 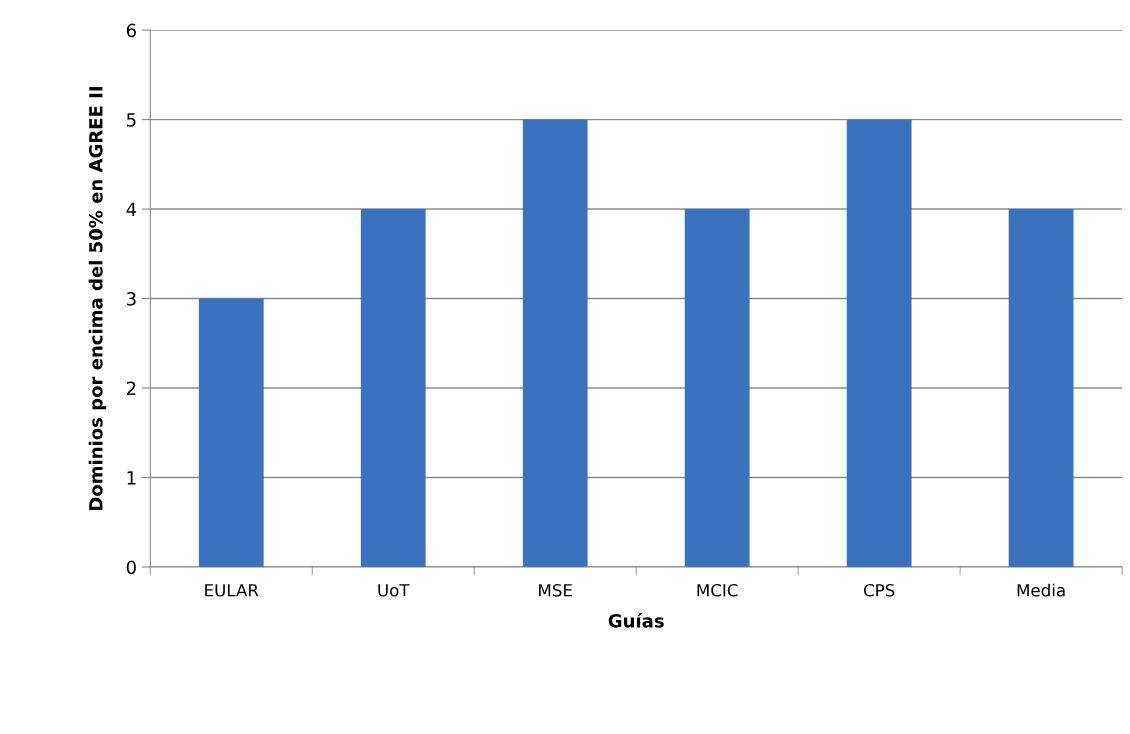 What do you see at coordinates (879, 590) in the screenshot?
I see `x-tick-label: CPS` at bounding box center [879, 590].